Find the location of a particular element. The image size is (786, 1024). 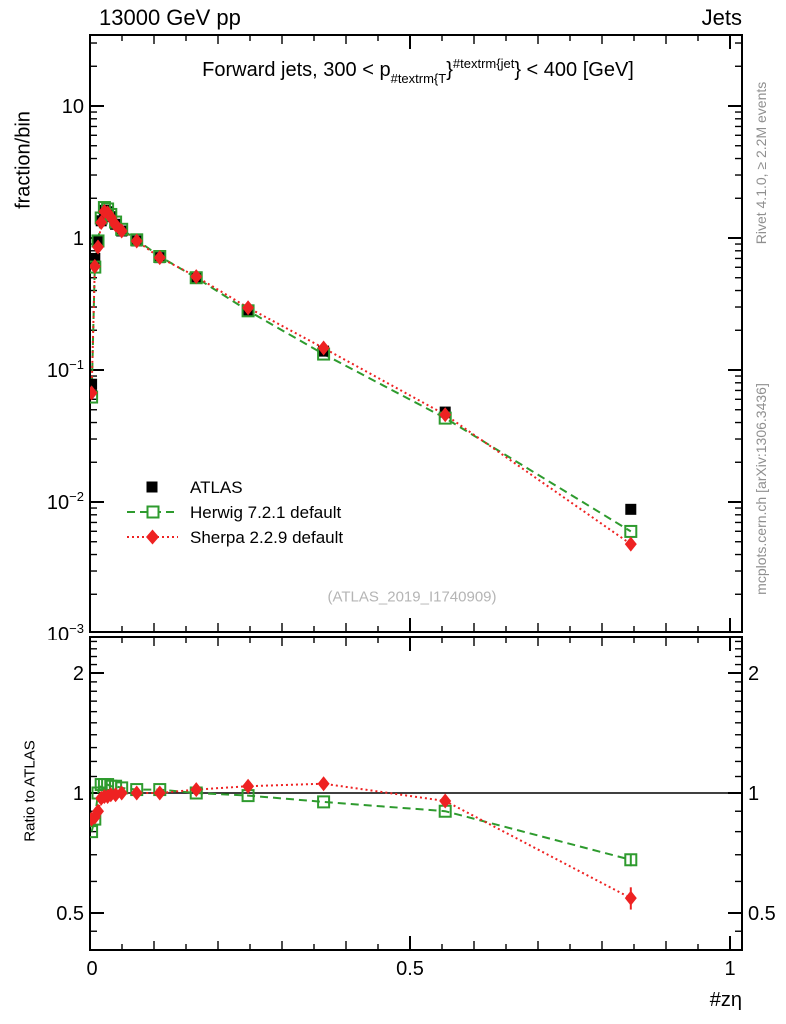

ratio-y-axis-label: Ratio to ATLAS is located at coordinates (30, 791).